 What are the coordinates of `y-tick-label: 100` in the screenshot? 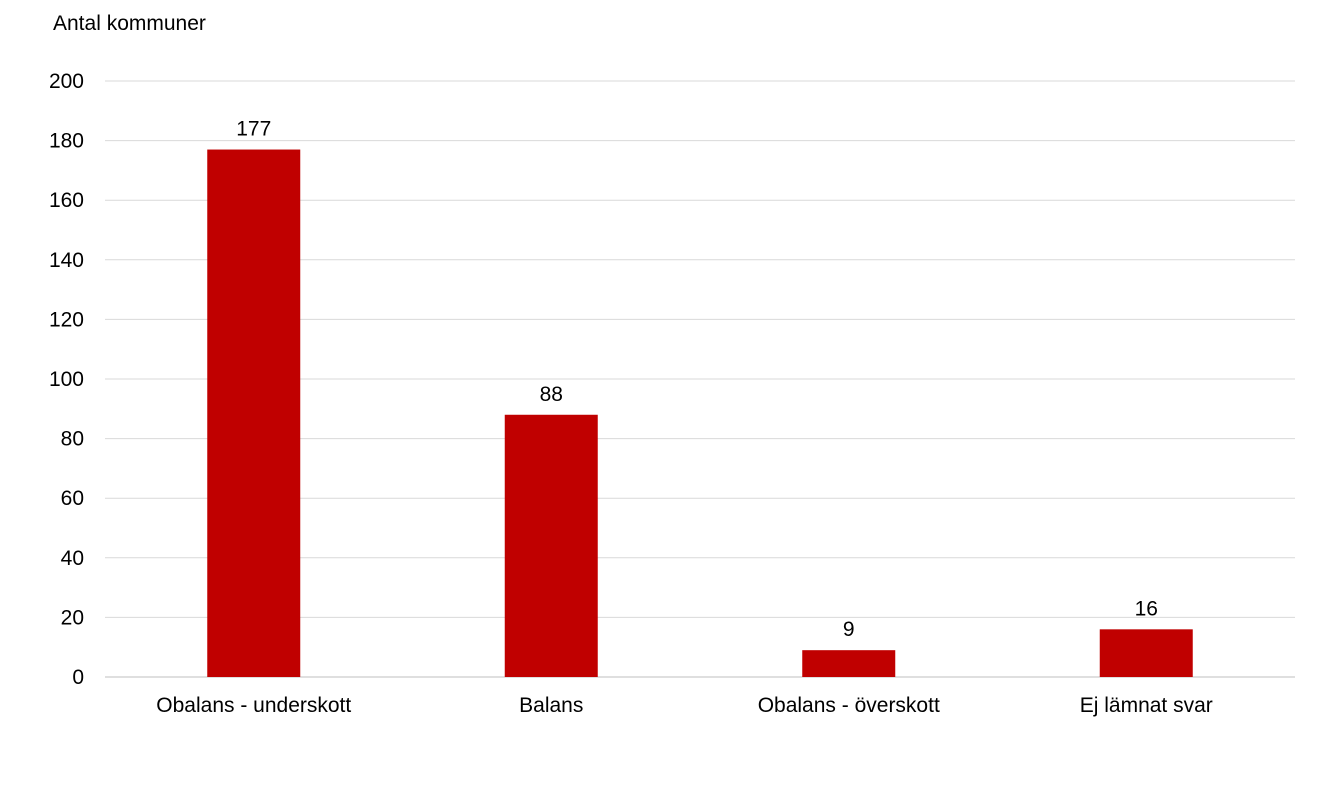 It's located at (66, 379).